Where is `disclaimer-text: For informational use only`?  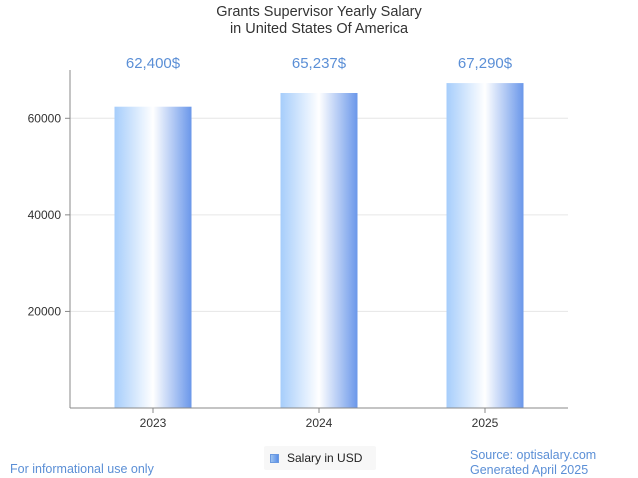 disclaimer-text: For informational use only is located at coordinates (82, 469).